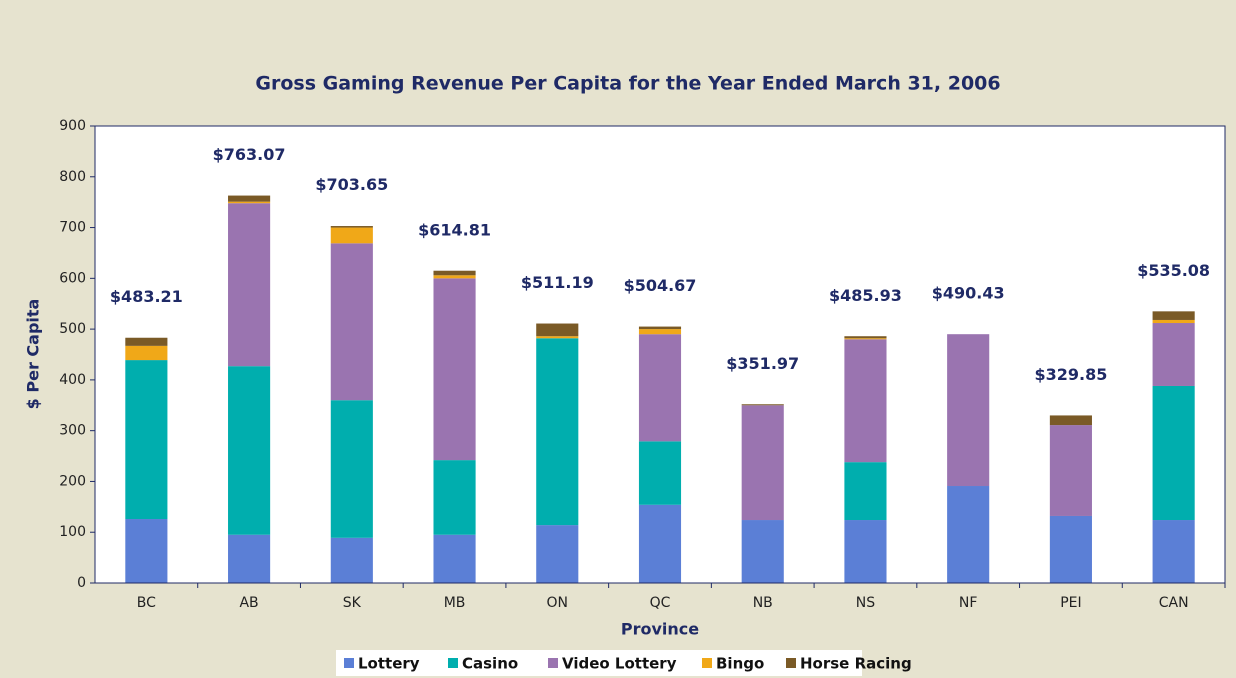  I want to click on y-axis-label: $ Per Capita, so click(33, 354).